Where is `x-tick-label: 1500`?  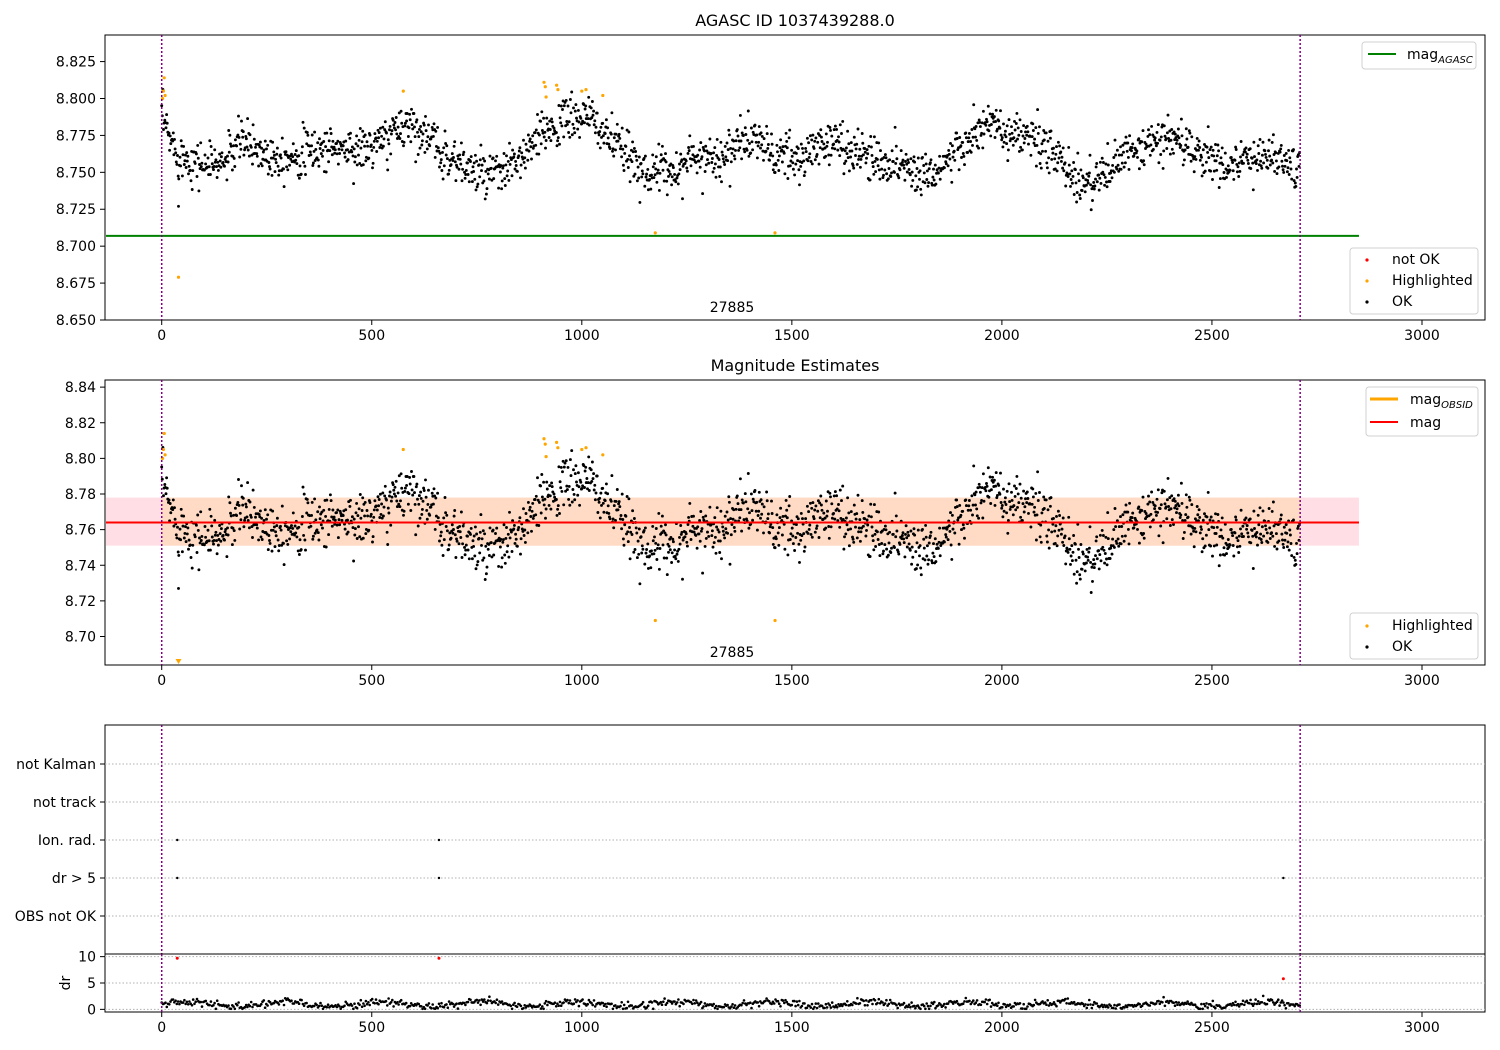 x-tick-label: 1500 is located at coordinates (792, 681).